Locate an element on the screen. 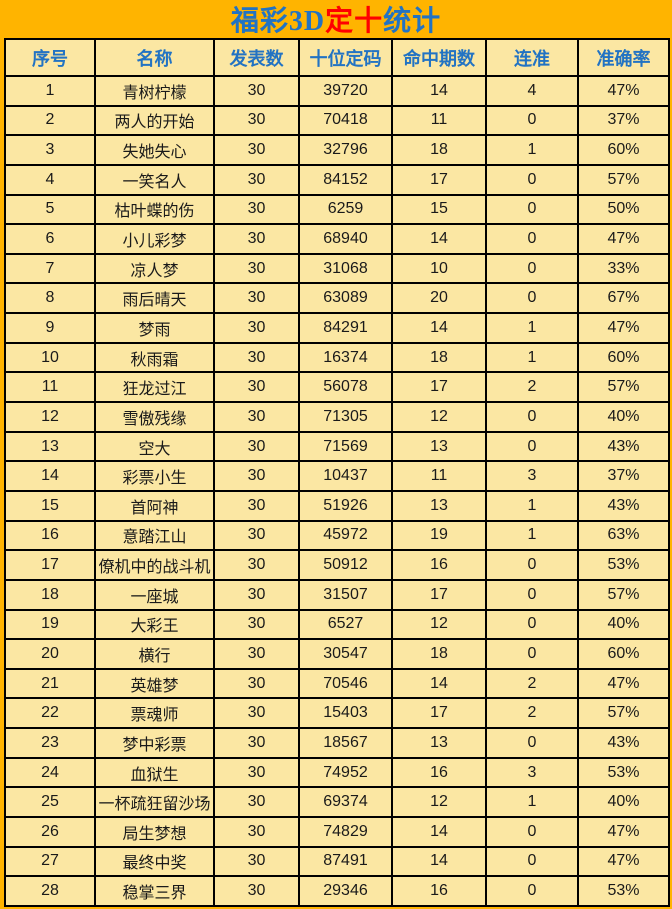 The image size is (672, 909). column-header-hits: 命中期数 is located at coordinates (439, 57).